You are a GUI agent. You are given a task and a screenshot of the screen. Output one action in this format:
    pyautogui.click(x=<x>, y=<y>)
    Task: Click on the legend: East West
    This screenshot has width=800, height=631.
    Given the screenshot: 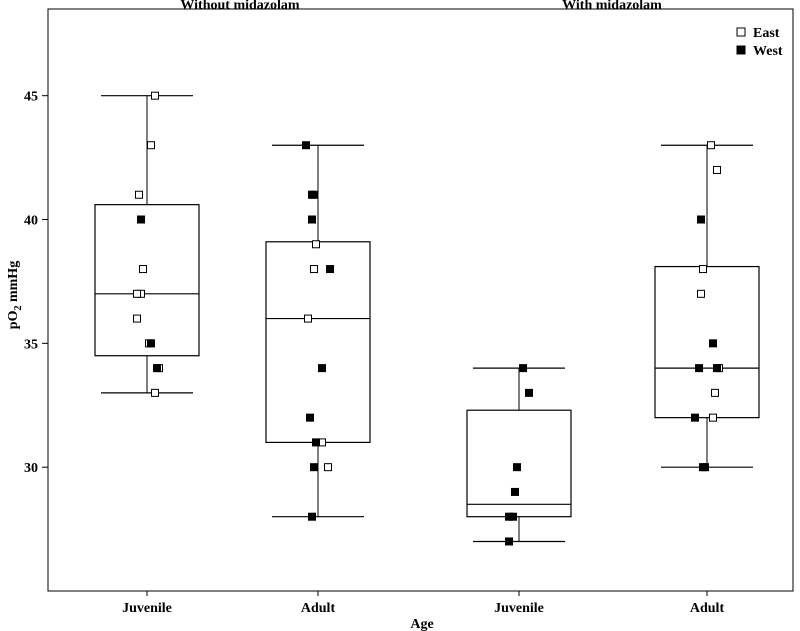 What is the action you would take?
    pyautogui.click(x=759, y=42)
    